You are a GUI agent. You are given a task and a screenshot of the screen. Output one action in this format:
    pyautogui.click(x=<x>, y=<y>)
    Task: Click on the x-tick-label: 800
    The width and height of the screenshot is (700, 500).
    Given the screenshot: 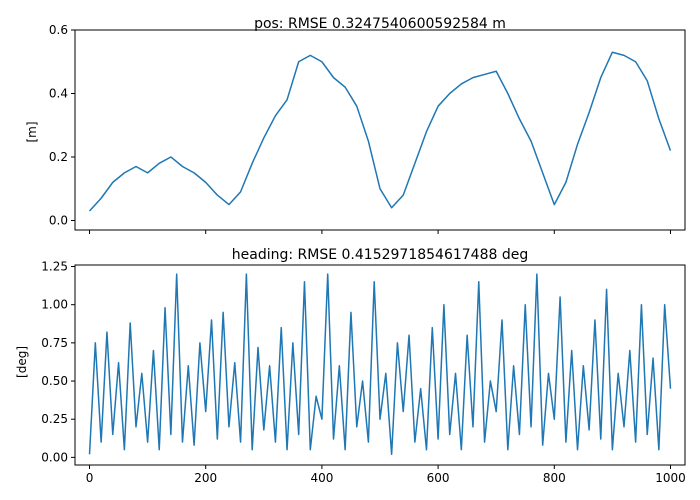 What is the action you would take?
    pyautogui.click(x=554, y=478)
    